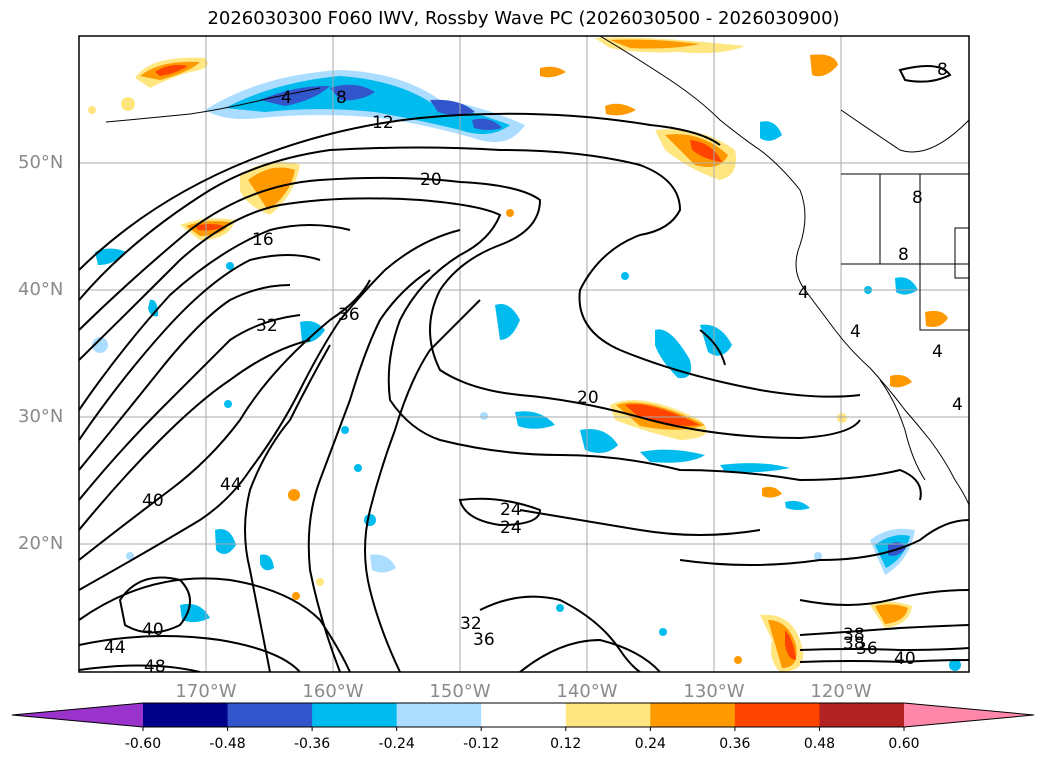 The image size is (1047, 765). I want to click on colorbar-tick-label: 0.24, so click(650, 744).